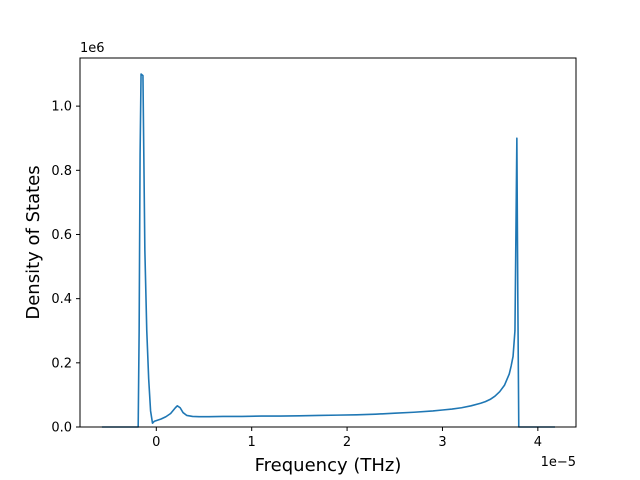  What do you see at coordinates (61, 428) in the screenshot?
I see `y-tick-label: 0.0` at bounding box center [61, 428].